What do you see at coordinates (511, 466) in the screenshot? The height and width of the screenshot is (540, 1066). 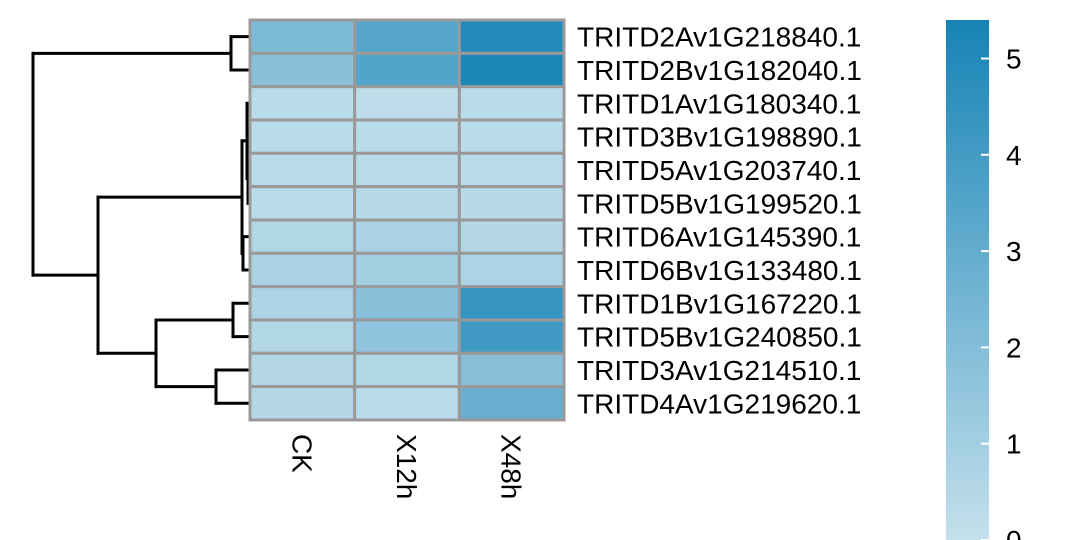 I see `column-label: X48h` at bounding box center [511, 466].